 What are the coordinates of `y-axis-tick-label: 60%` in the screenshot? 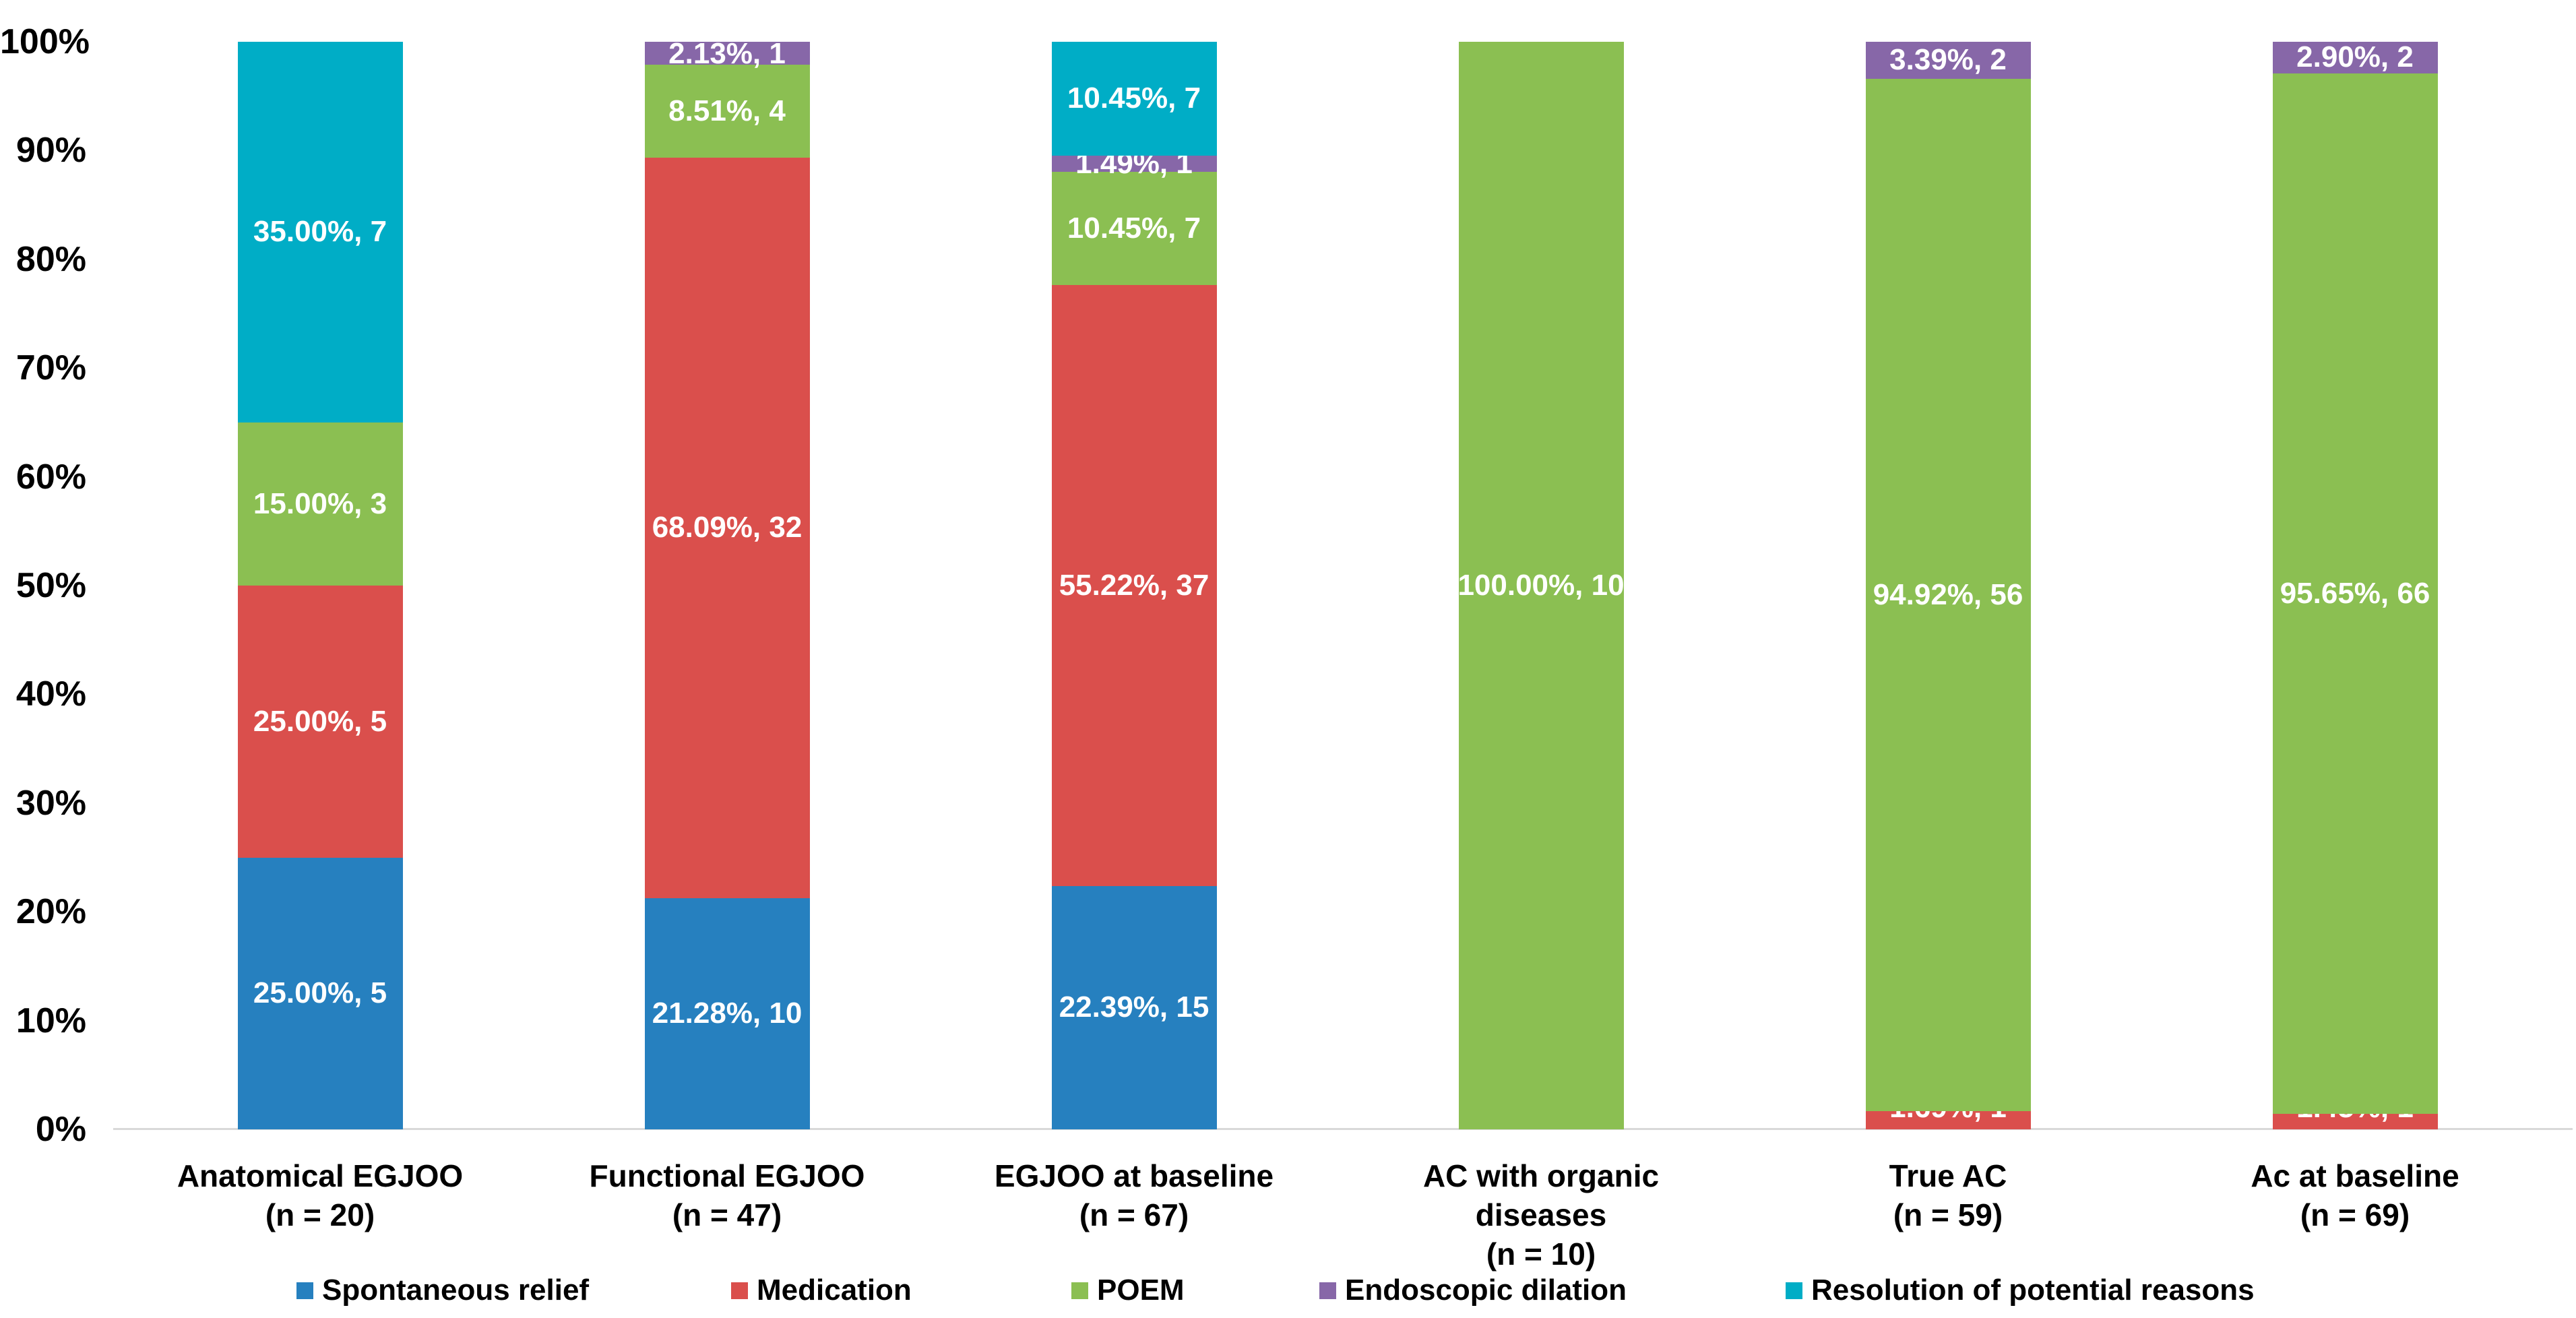 It's located at (50, 477).